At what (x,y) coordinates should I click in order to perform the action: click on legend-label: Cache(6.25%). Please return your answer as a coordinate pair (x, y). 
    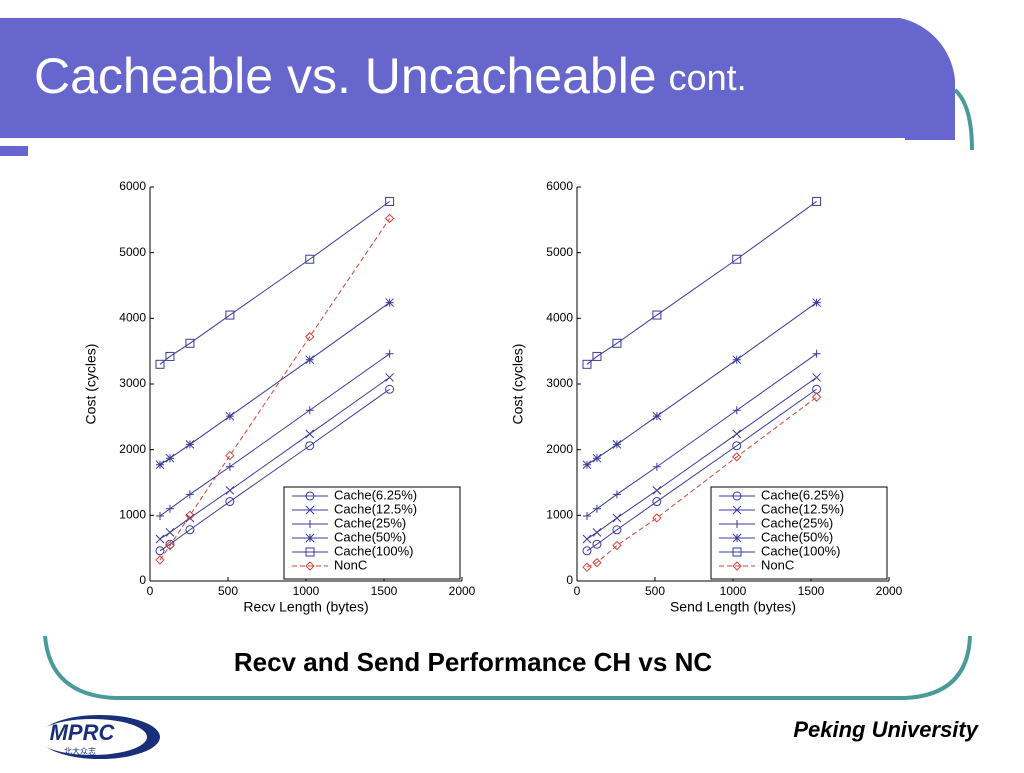
    Looking at the image, I should click on (802, 494).